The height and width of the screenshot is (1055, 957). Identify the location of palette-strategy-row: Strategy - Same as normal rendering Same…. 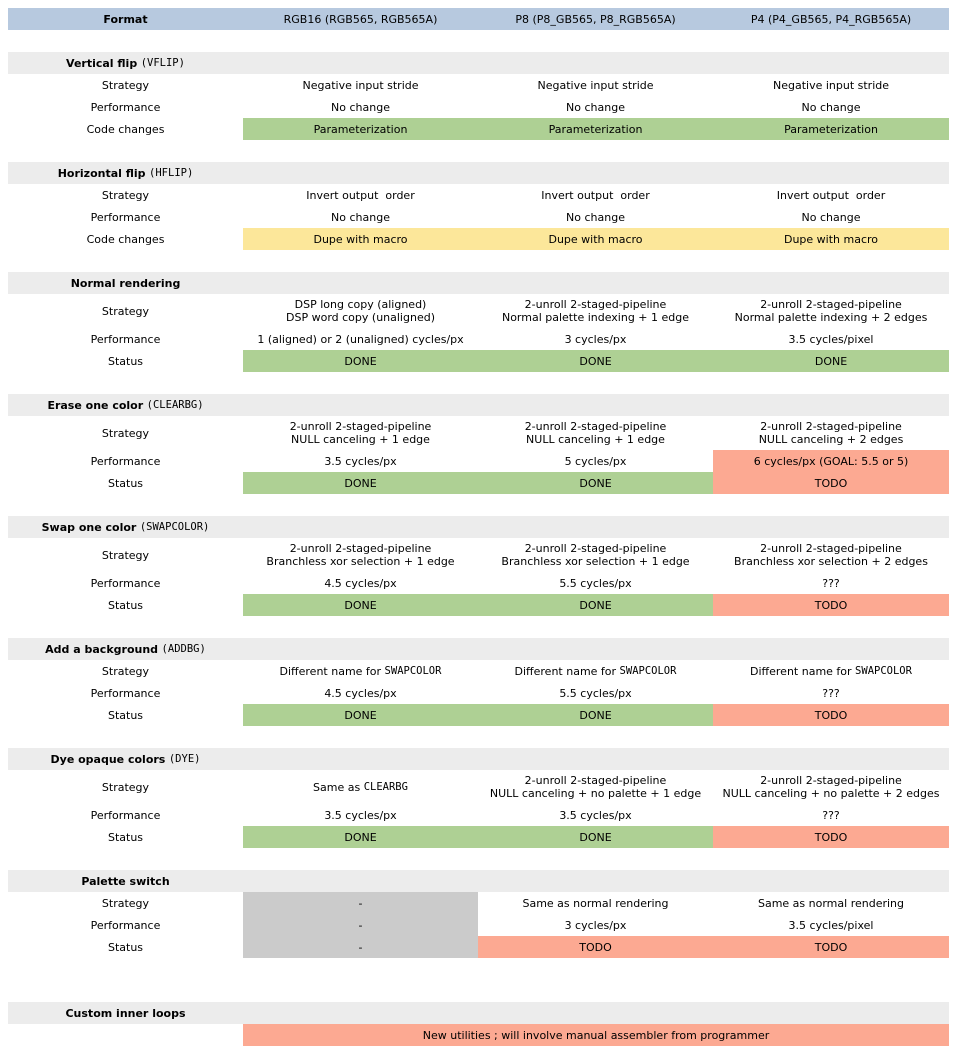
(478, 903).